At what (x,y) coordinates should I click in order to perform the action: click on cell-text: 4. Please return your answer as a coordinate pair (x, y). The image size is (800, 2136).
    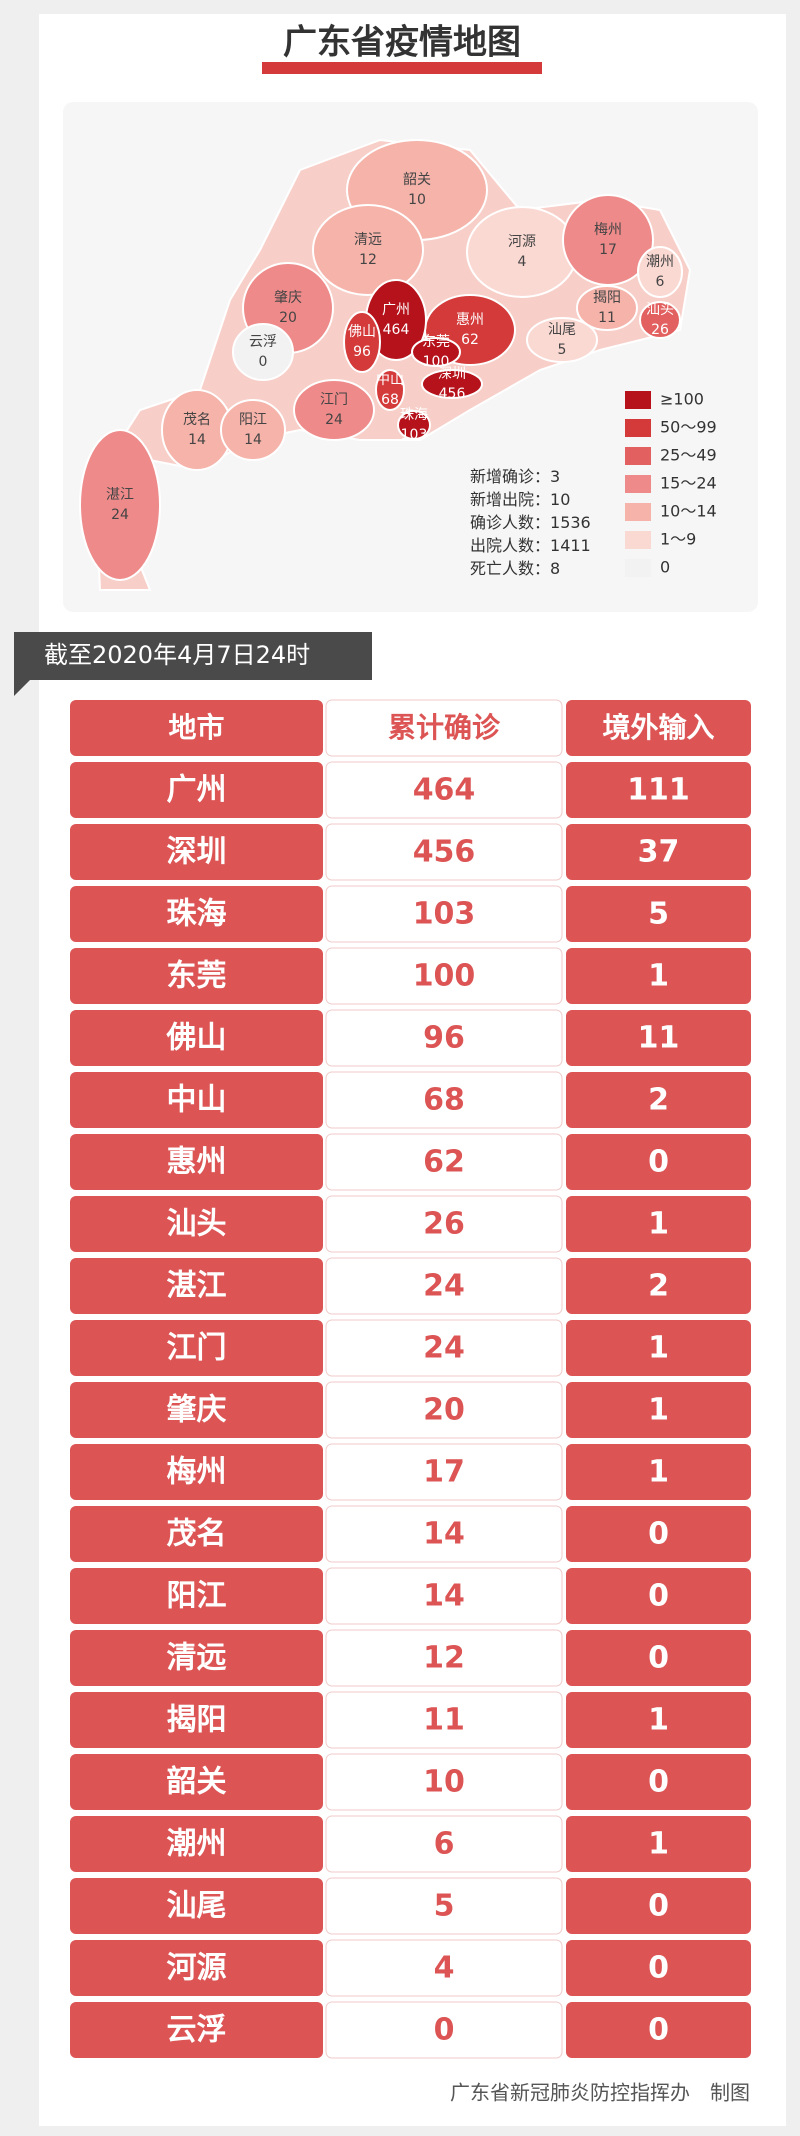
    Looking at the image, I should click on (444, 1968).